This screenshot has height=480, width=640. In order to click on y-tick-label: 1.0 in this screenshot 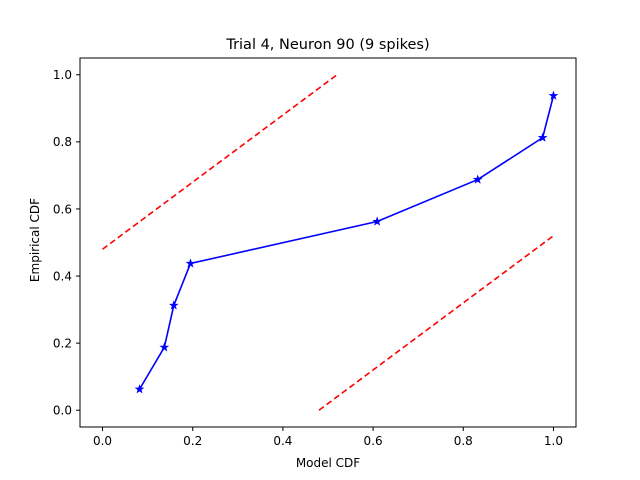, I will do `click(62, 75)`.